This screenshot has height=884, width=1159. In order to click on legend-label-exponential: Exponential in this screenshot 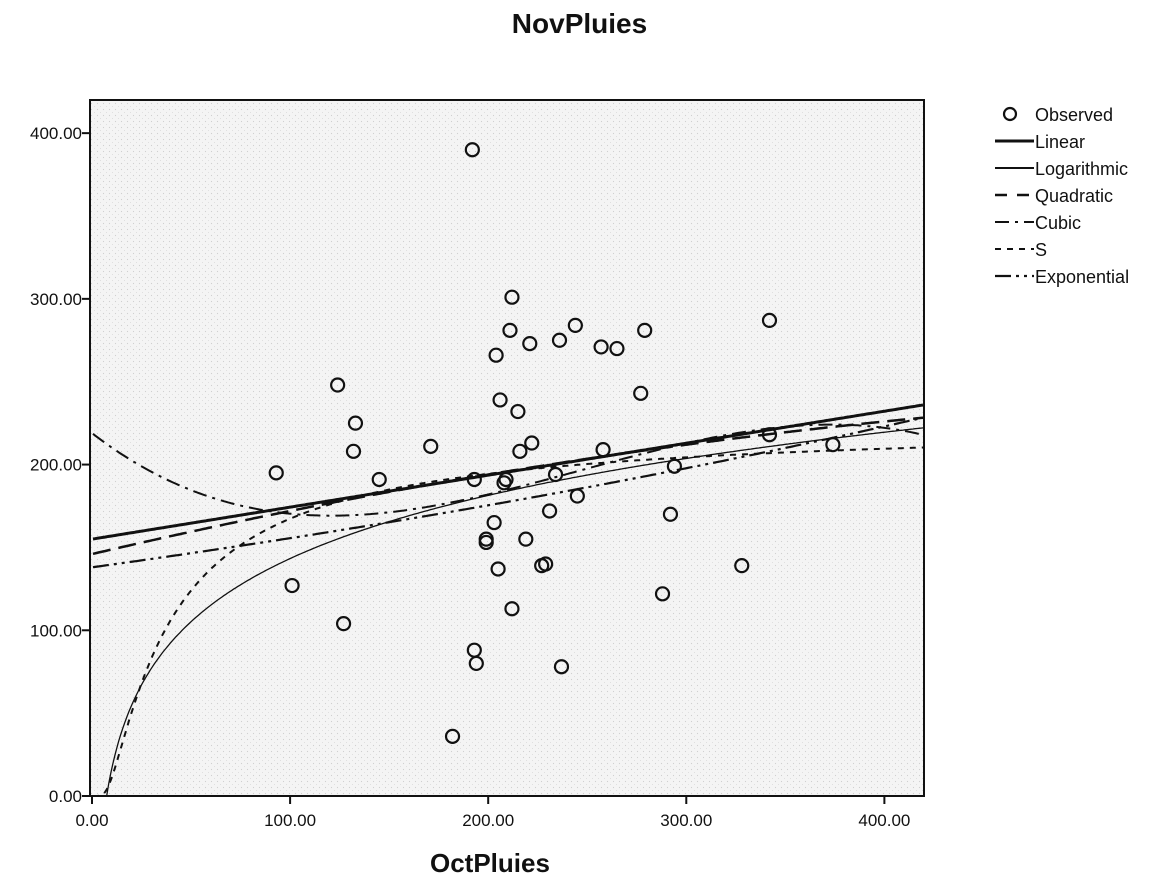, I will do `click(1082, 277)`.